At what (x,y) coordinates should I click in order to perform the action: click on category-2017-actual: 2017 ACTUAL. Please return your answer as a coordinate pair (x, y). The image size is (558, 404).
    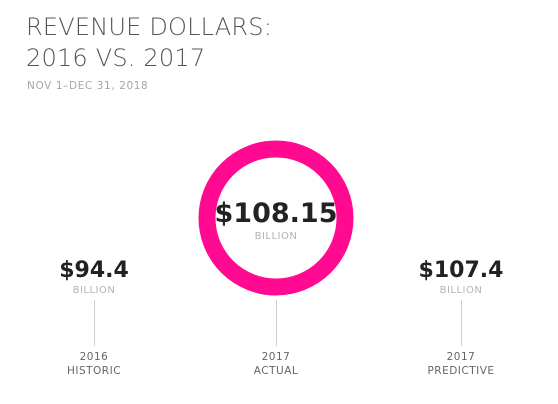
    Looking at the image, I should click on (276, 364).